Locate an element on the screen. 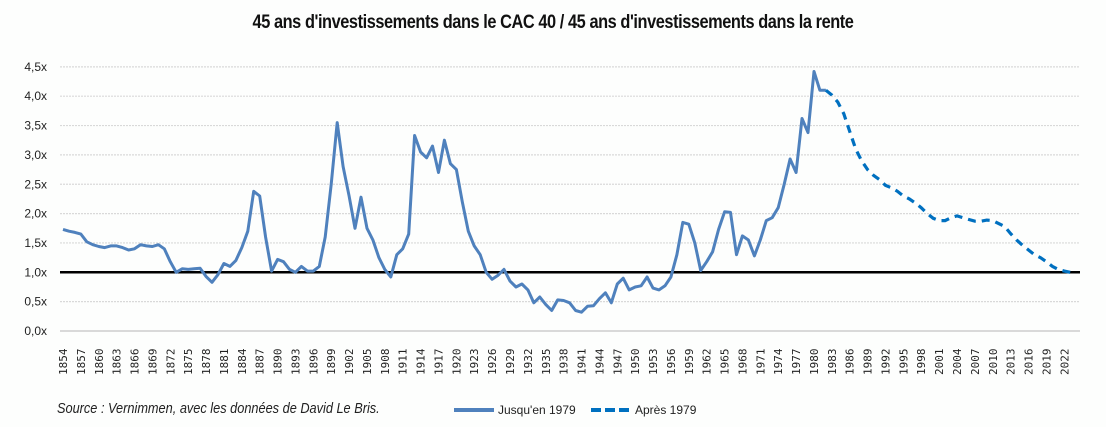 This screenshot has width=1106, height=427. x-tick-label: 1962 is located at coordinates (707, 362).